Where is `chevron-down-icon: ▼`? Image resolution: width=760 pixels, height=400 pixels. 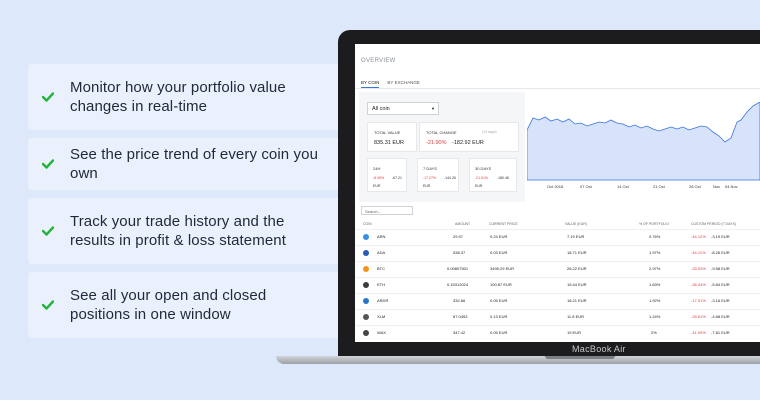 chevron-down-icon: ▼ is located at coordinates (433, 108).